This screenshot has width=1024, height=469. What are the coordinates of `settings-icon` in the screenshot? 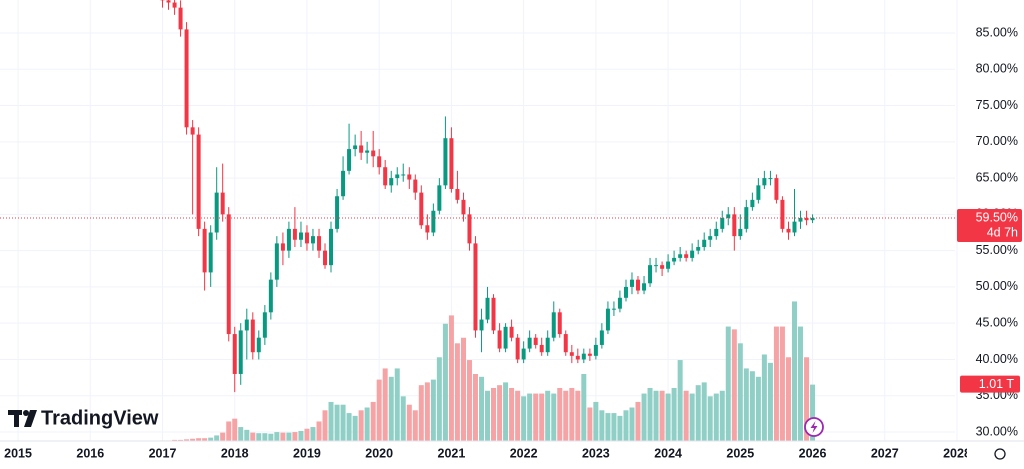 It's located at (1000, 454).